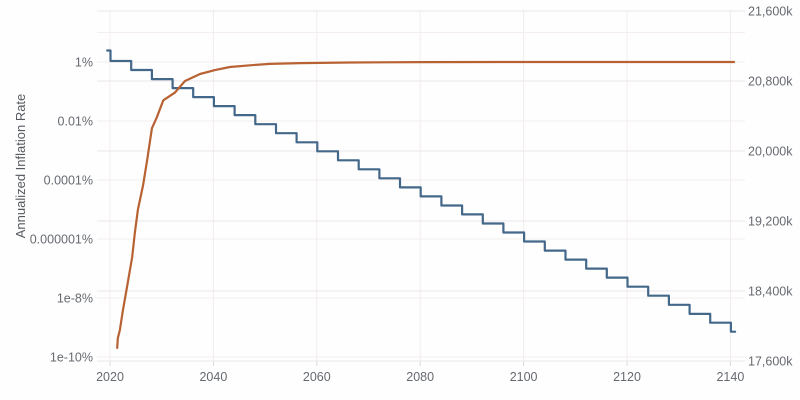  Describe the element at coordinates (770, 362) in the screenshot. I see `right-axis-tick-label: 17,600k` at that location.